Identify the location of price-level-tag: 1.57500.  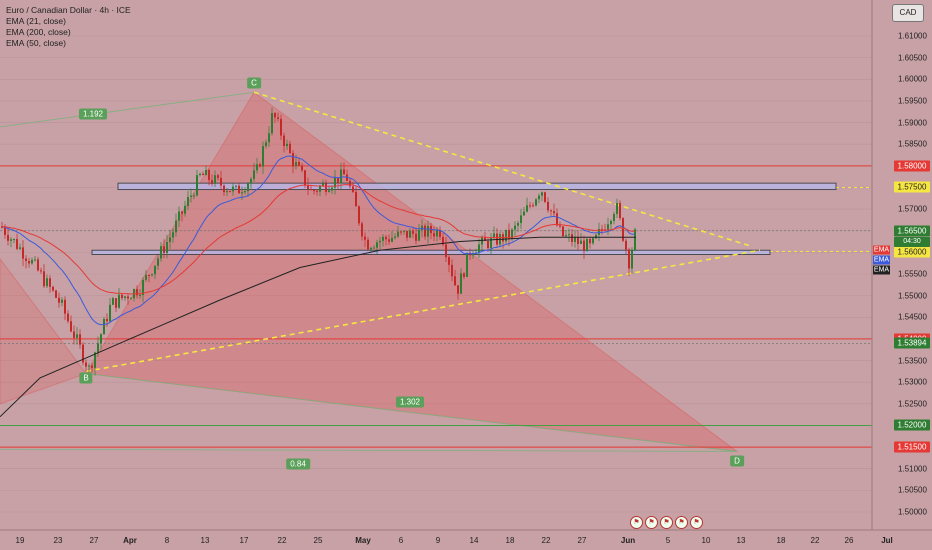
(912, 187).